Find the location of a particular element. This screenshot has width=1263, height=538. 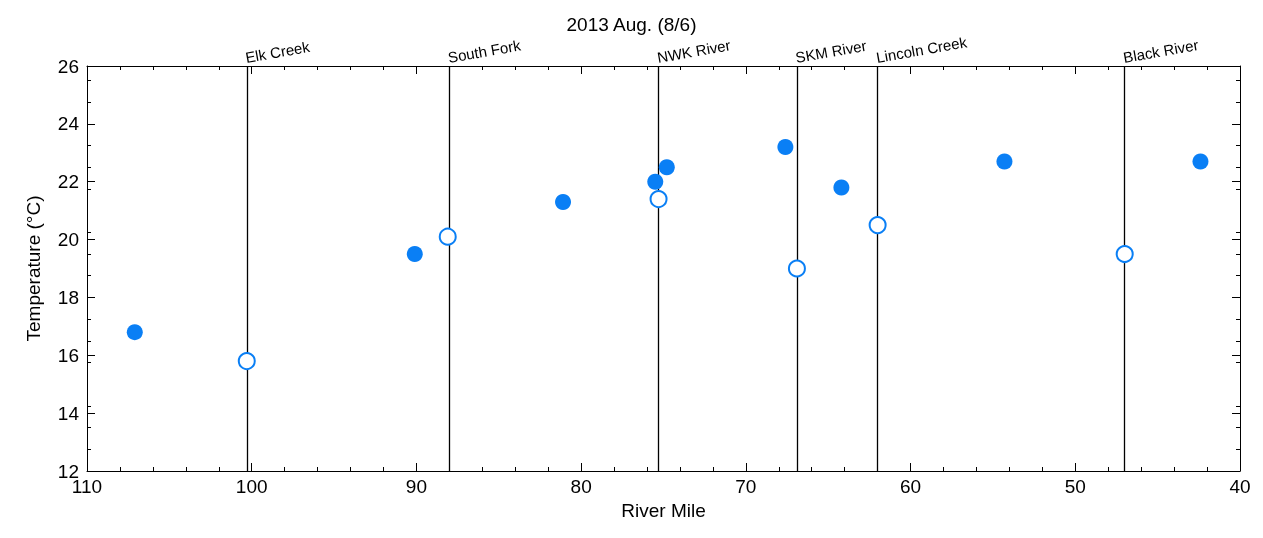

x-tick-label: 100 is located at coordinates (251, 486).